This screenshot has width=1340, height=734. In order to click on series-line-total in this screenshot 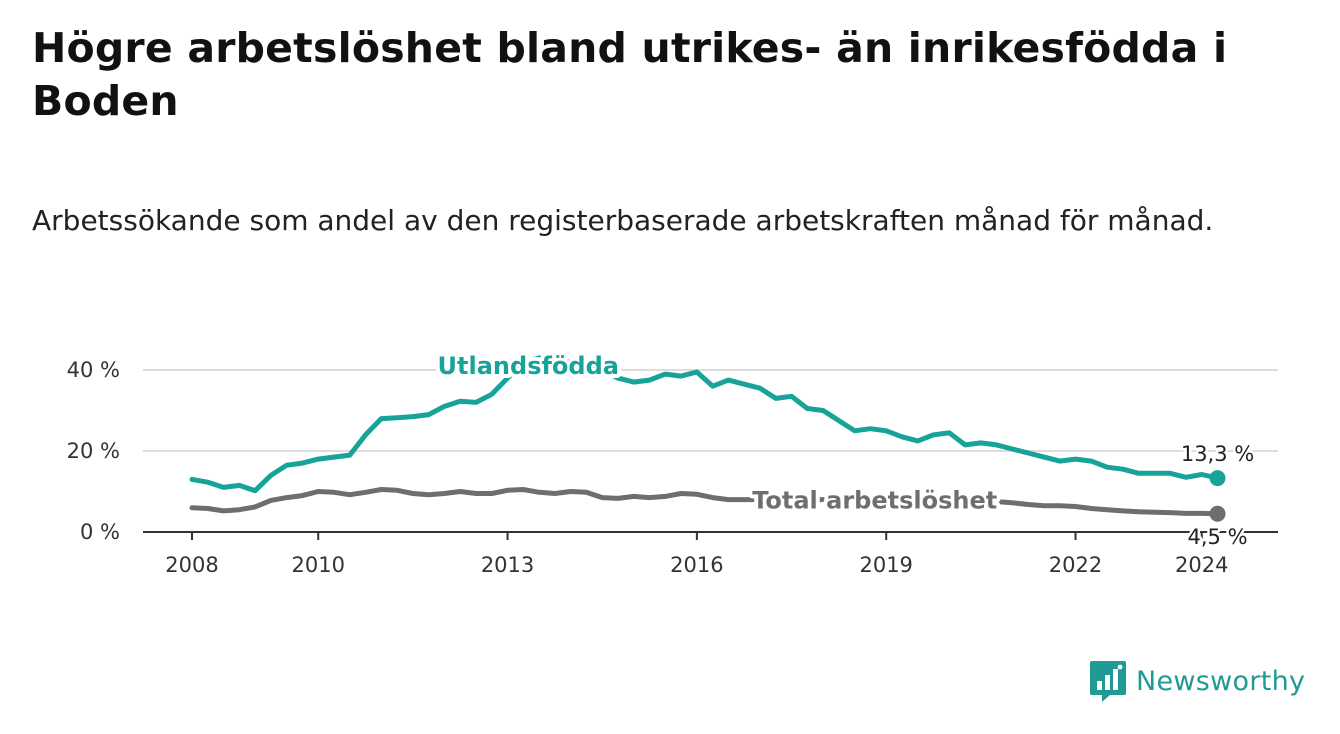, I will do `click(704, 502)`.